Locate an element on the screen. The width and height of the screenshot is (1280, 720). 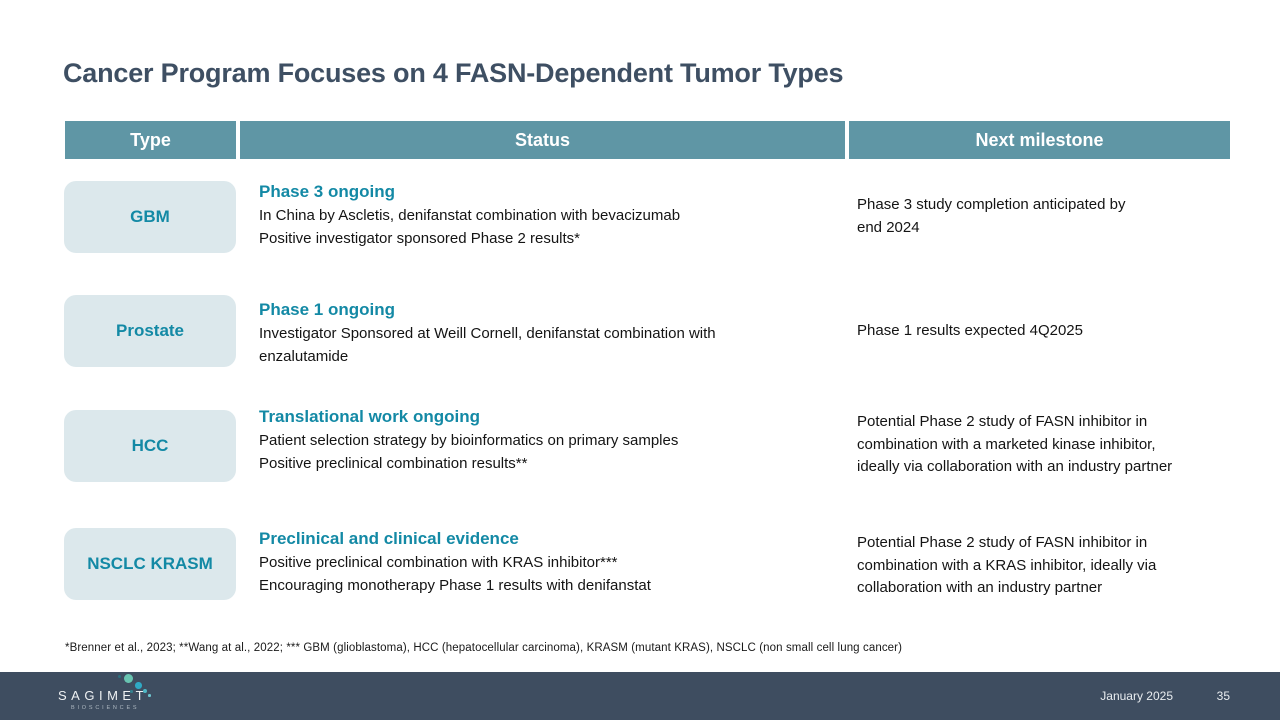
status-heading: Phase 3 ongoing is located at coordinates (327, 191).